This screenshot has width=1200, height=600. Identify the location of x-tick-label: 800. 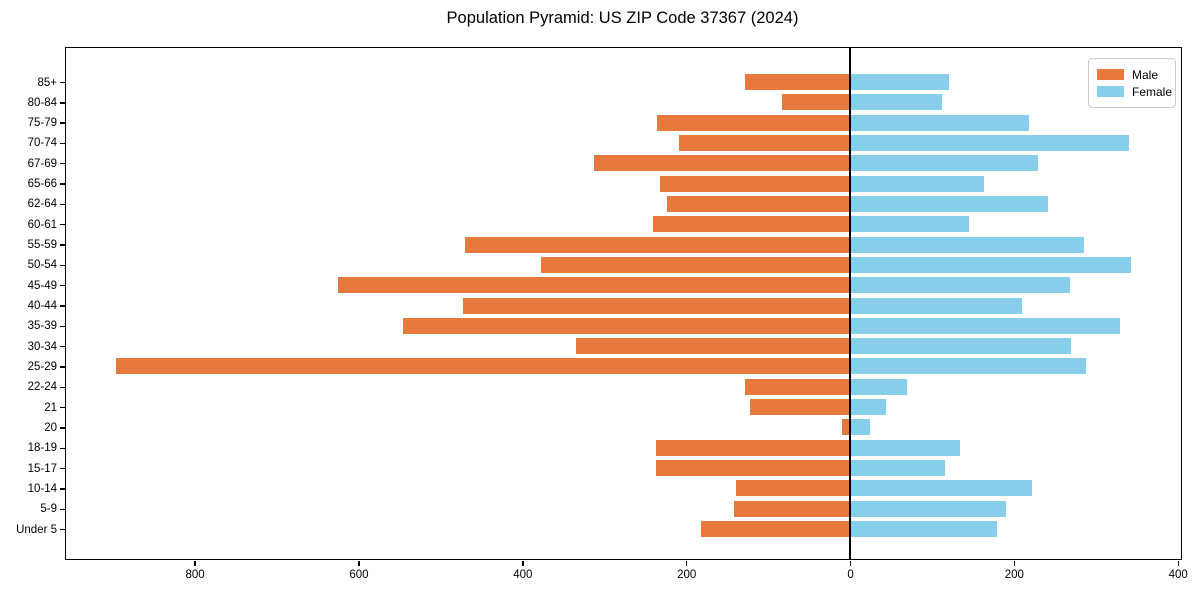
(195, 575).